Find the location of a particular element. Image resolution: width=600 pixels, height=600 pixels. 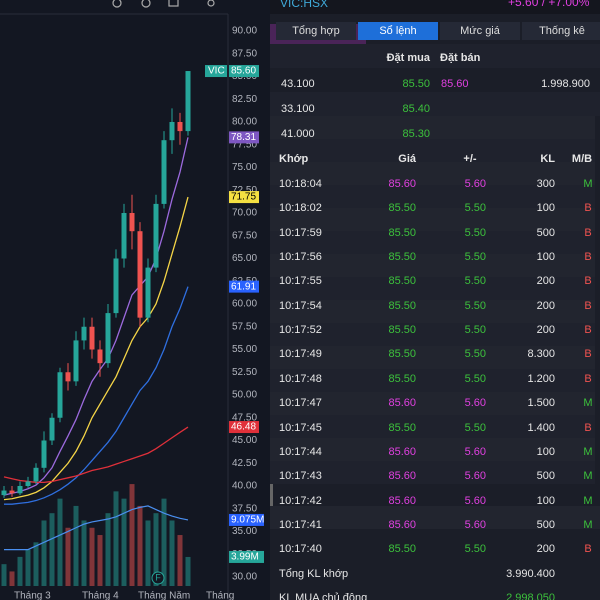

bid-volume: 33.100 is located at coordinates (298, 109).